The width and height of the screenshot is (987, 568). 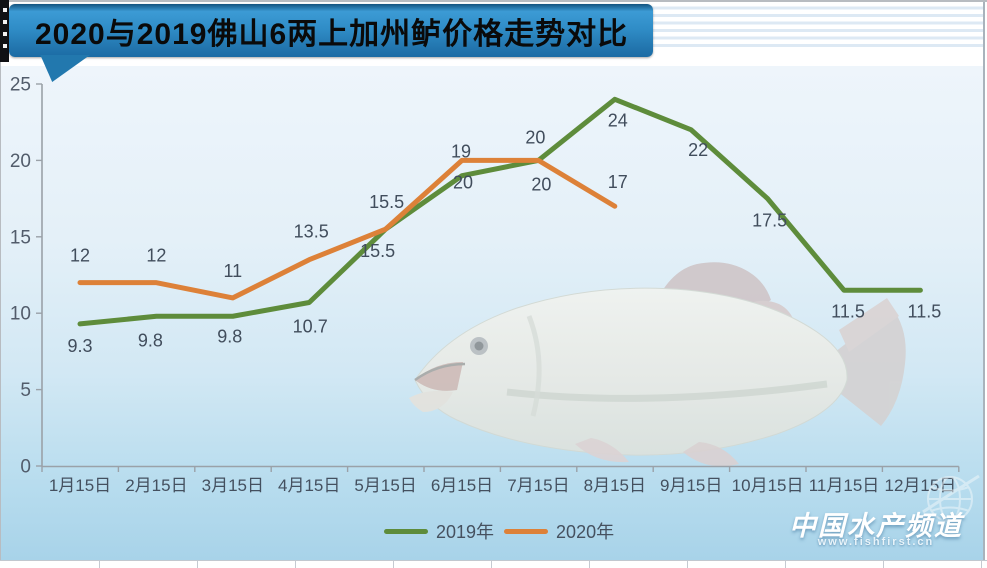 What do you see at coordinates (698, 150) in the screenshot?
I see `data-label: 22` at bounding box center [698, 150].